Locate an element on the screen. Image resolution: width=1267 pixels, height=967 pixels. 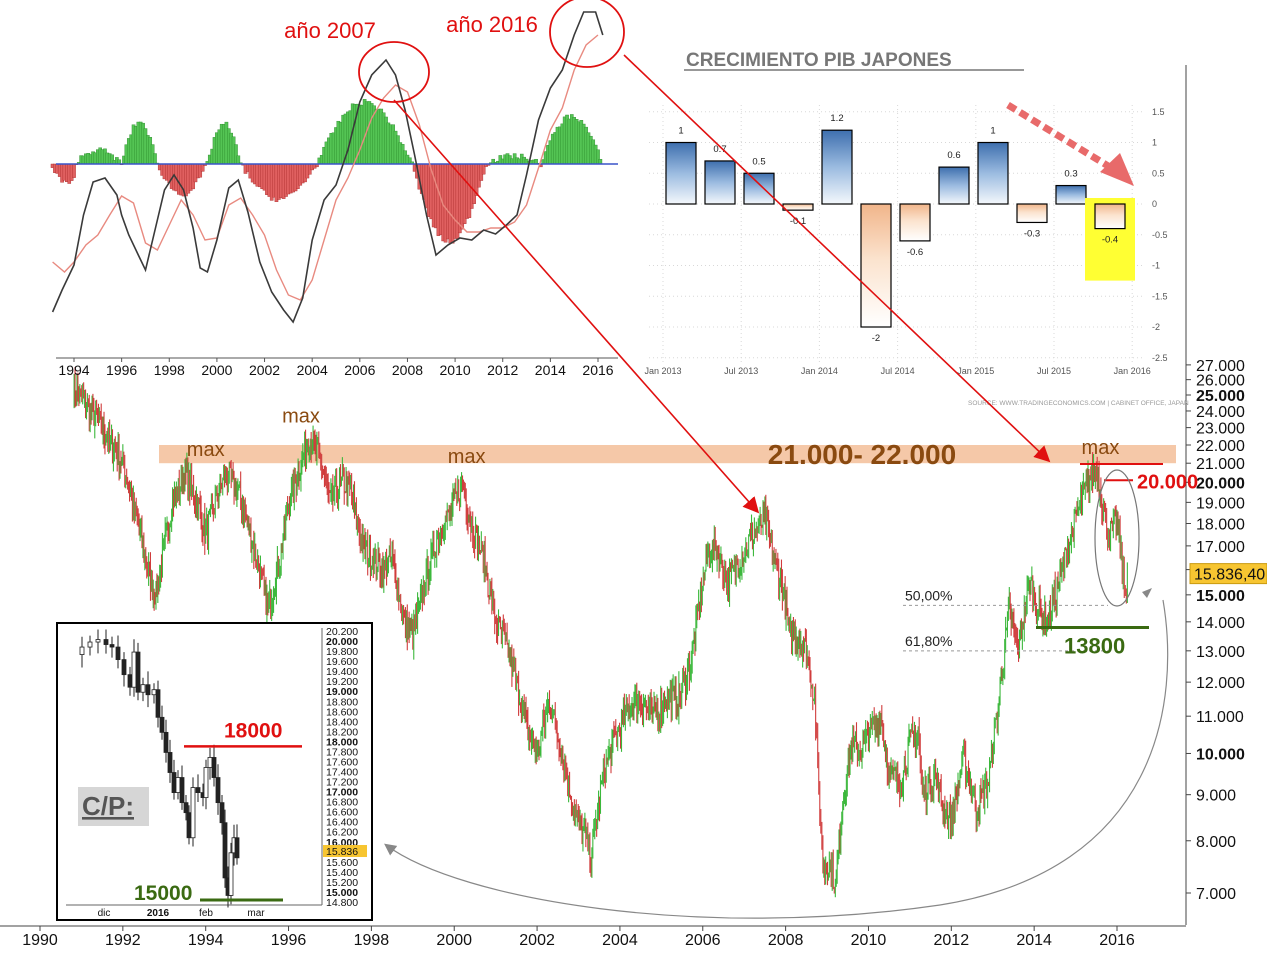
y-tick-label: 27.000 is located at coordinates (1220, 366).